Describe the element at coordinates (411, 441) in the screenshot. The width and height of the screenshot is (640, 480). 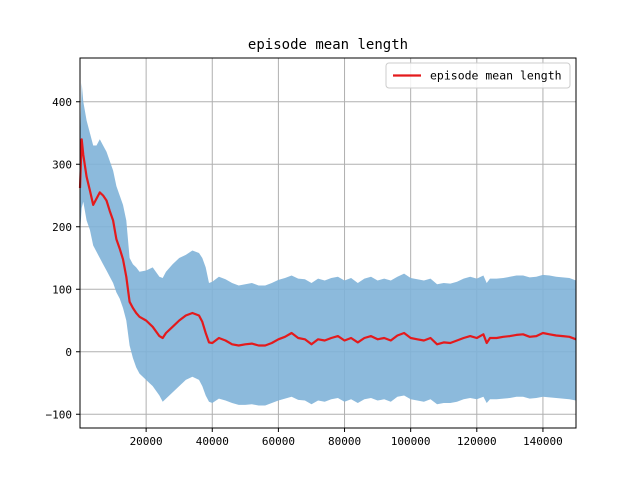
I see `x-tick-label: 100000` at that location.